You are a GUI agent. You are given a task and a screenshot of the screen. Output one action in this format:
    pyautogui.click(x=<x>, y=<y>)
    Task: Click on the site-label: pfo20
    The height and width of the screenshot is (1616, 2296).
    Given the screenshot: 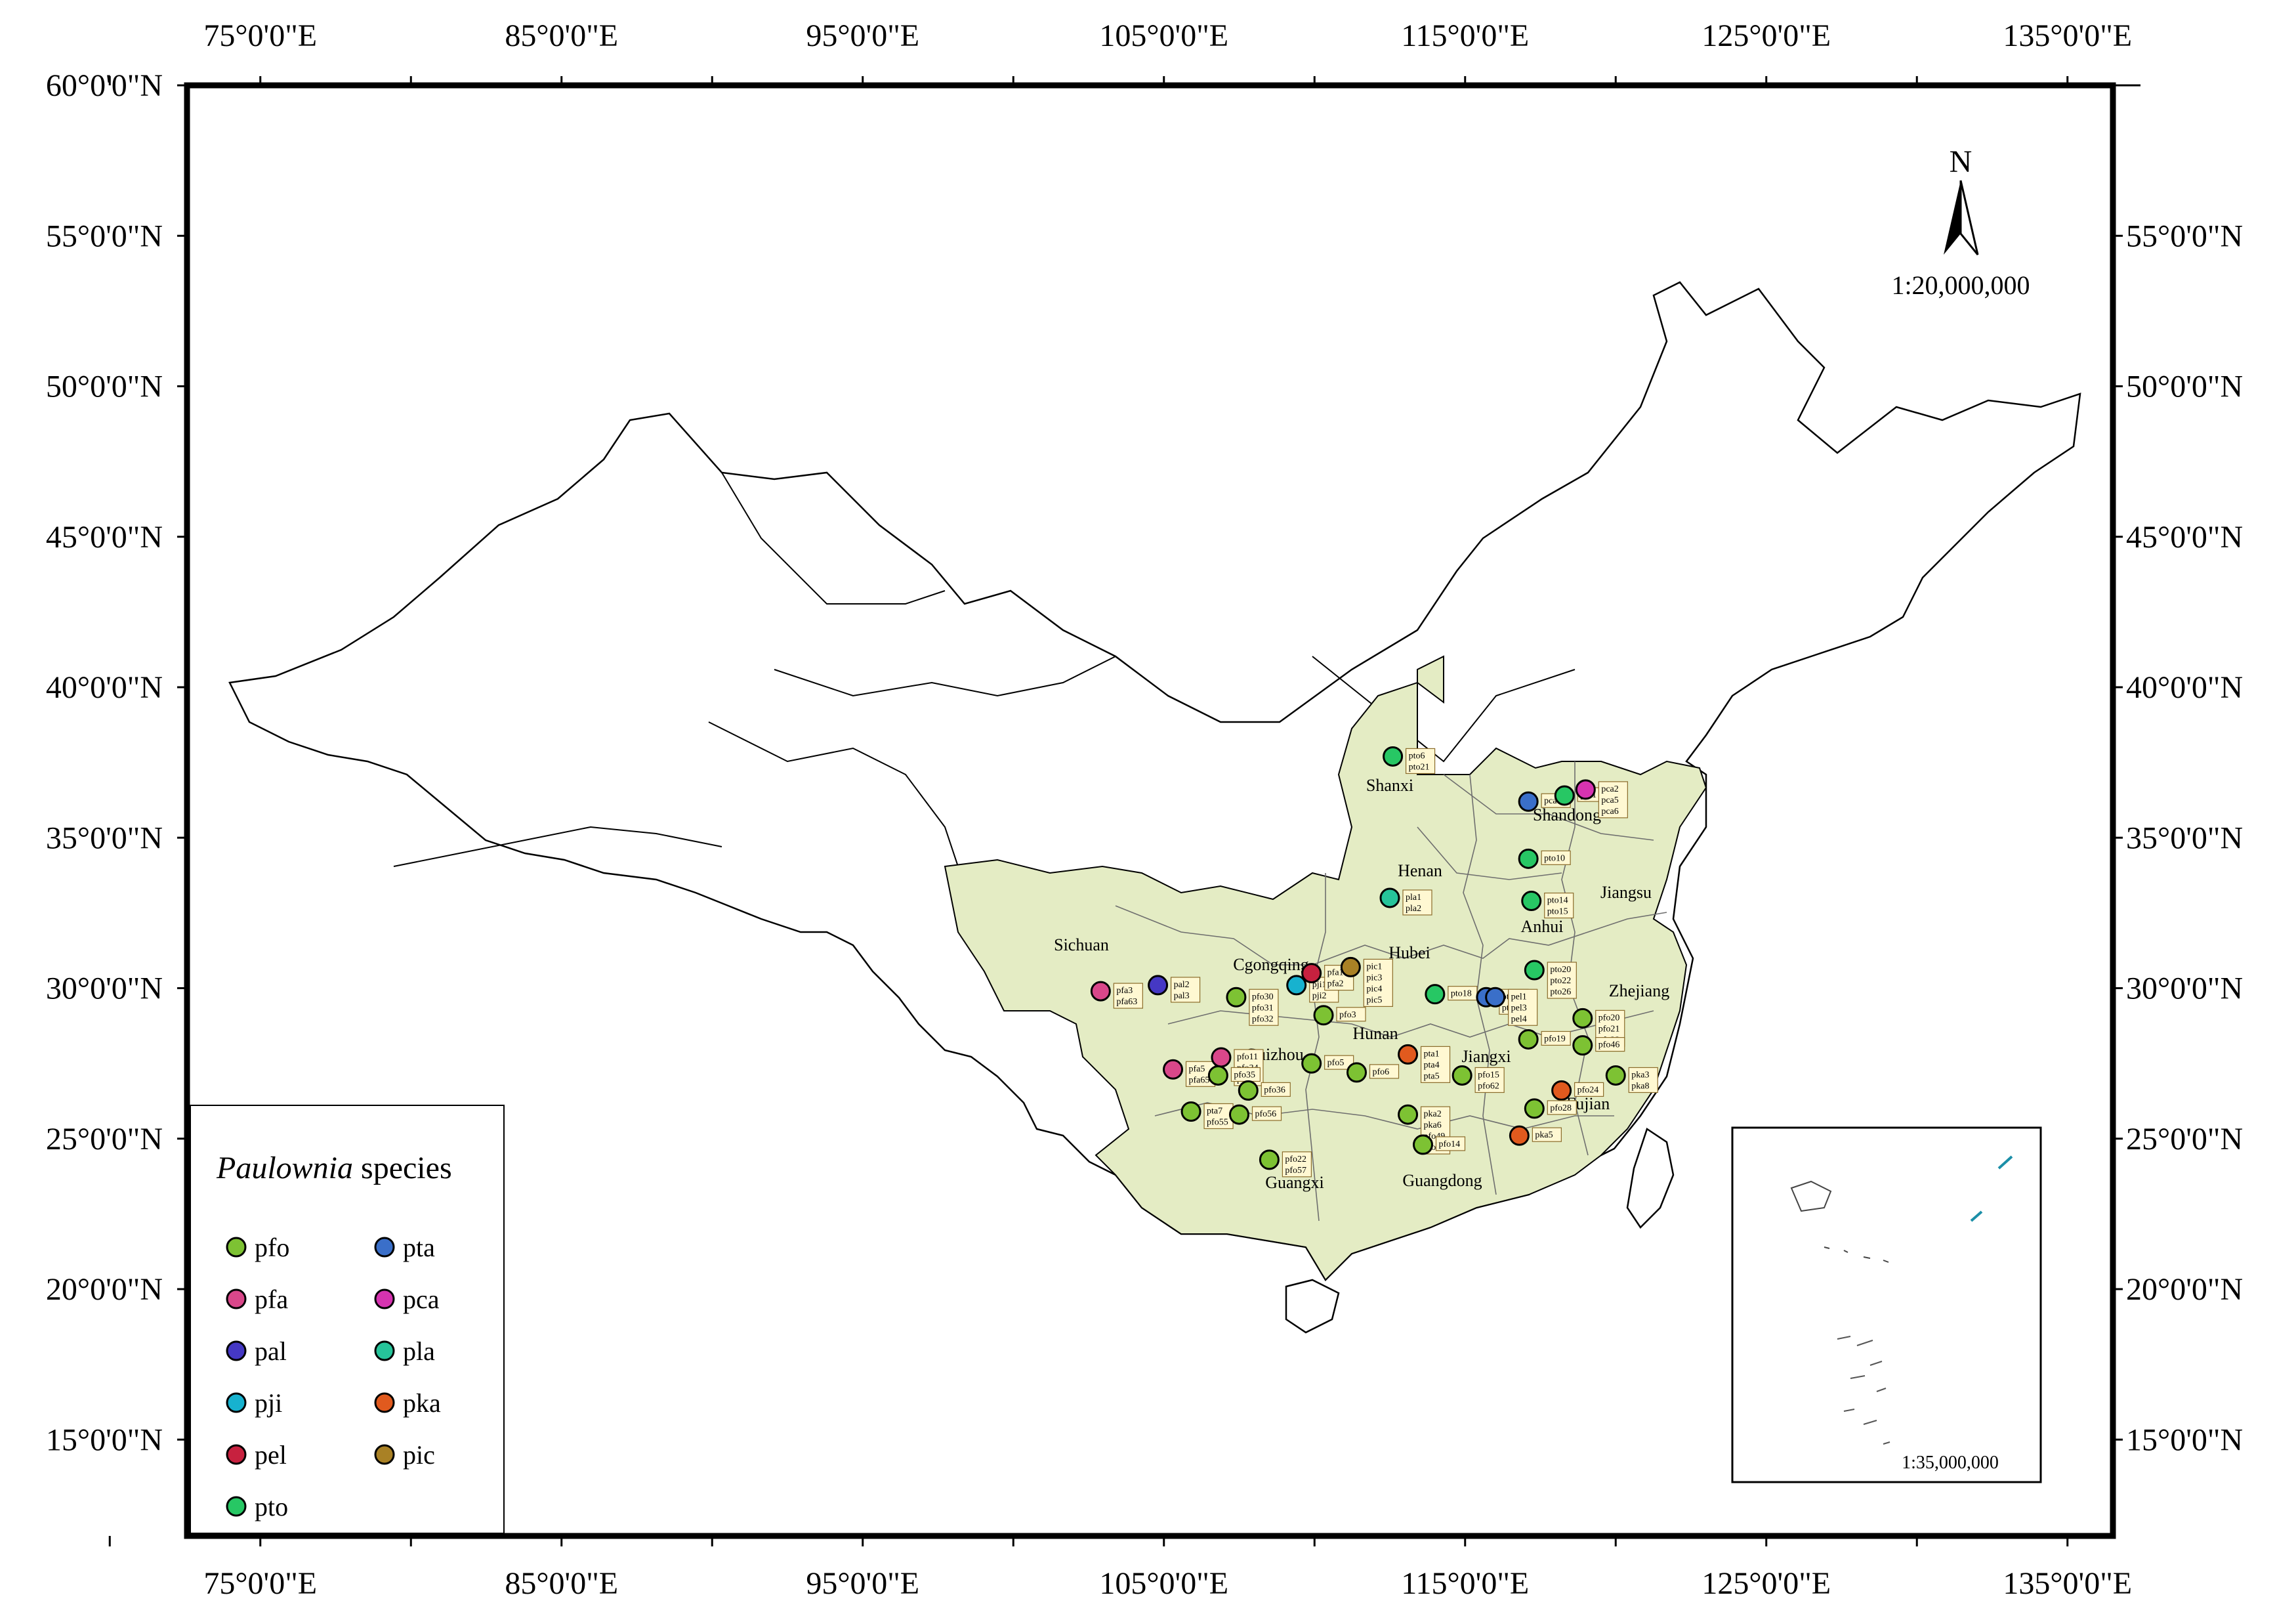 What is the action you would take?
    pyautogui.click(x=1609, y=1018)
    